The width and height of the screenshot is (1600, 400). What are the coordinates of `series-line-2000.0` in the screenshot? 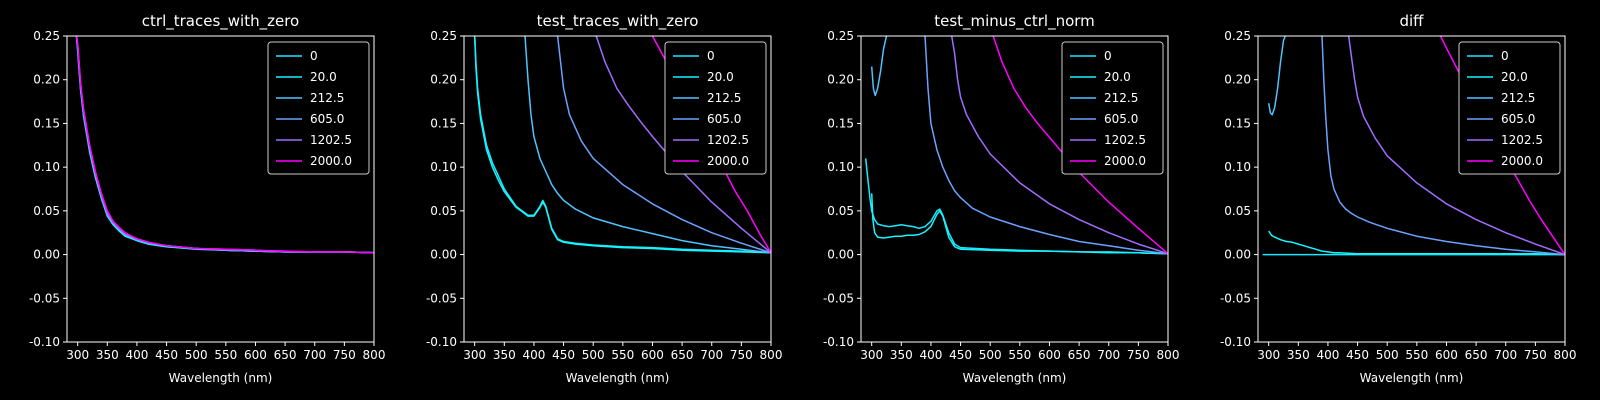 It's located at (224, 145).